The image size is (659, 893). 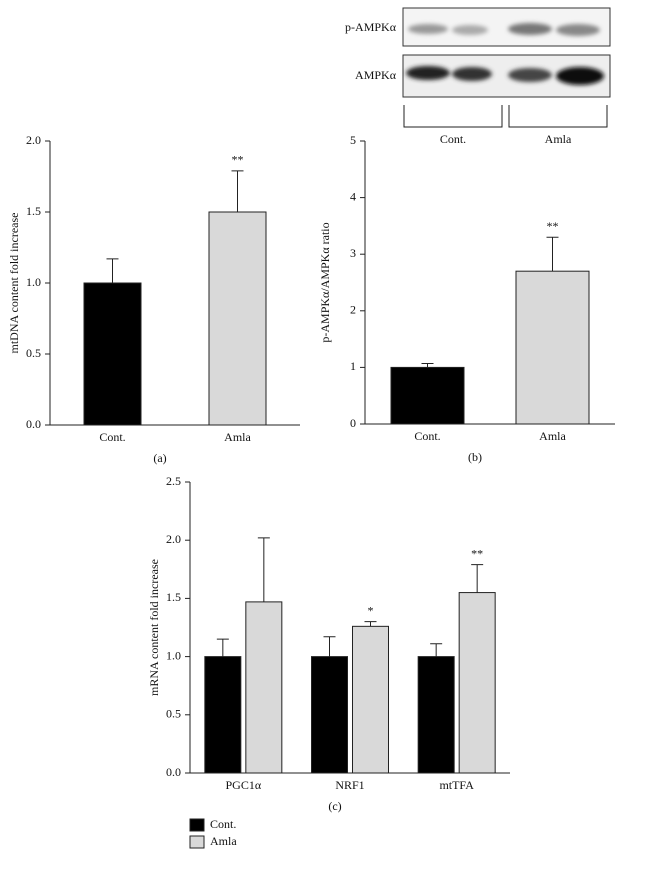 I want to click on blot-row-label: p-AMPKα, so click(x=371, y=27).